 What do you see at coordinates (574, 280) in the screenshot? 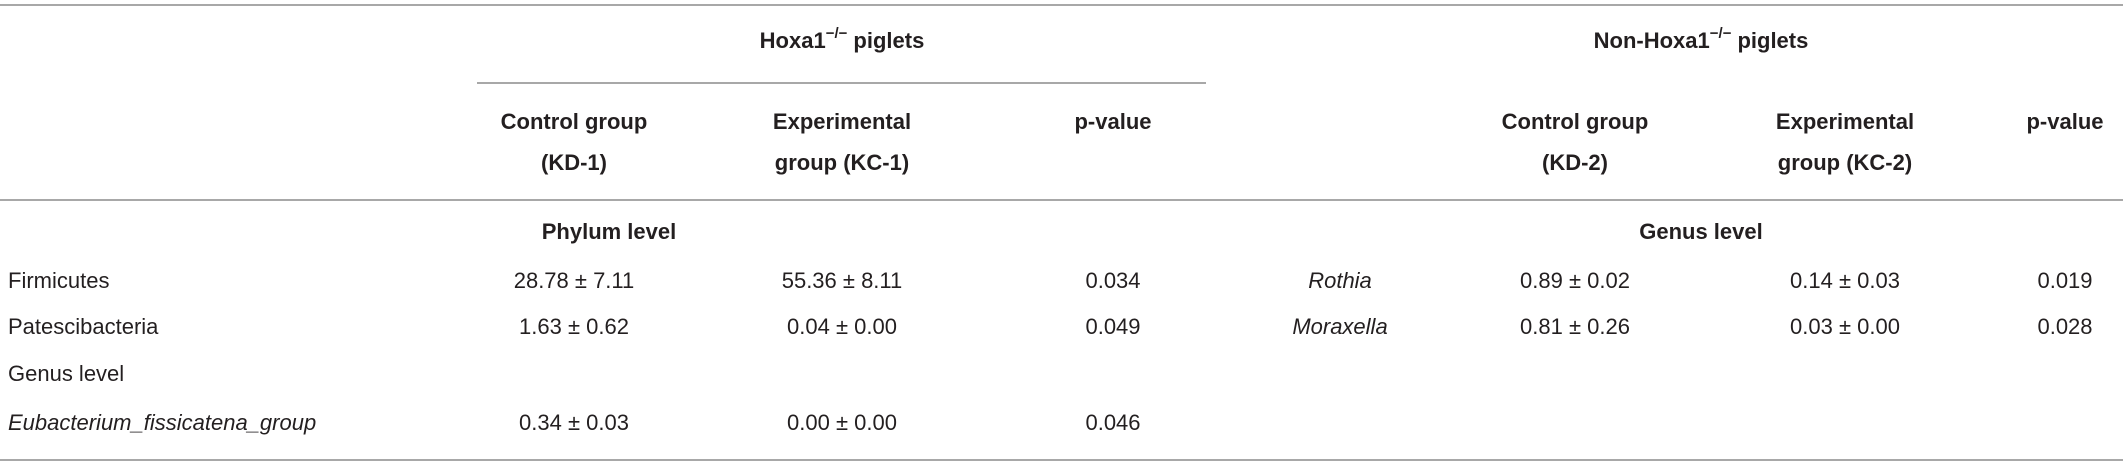
I see `cell: 28.78 ± 7.11` at bounding box center [574, 280].